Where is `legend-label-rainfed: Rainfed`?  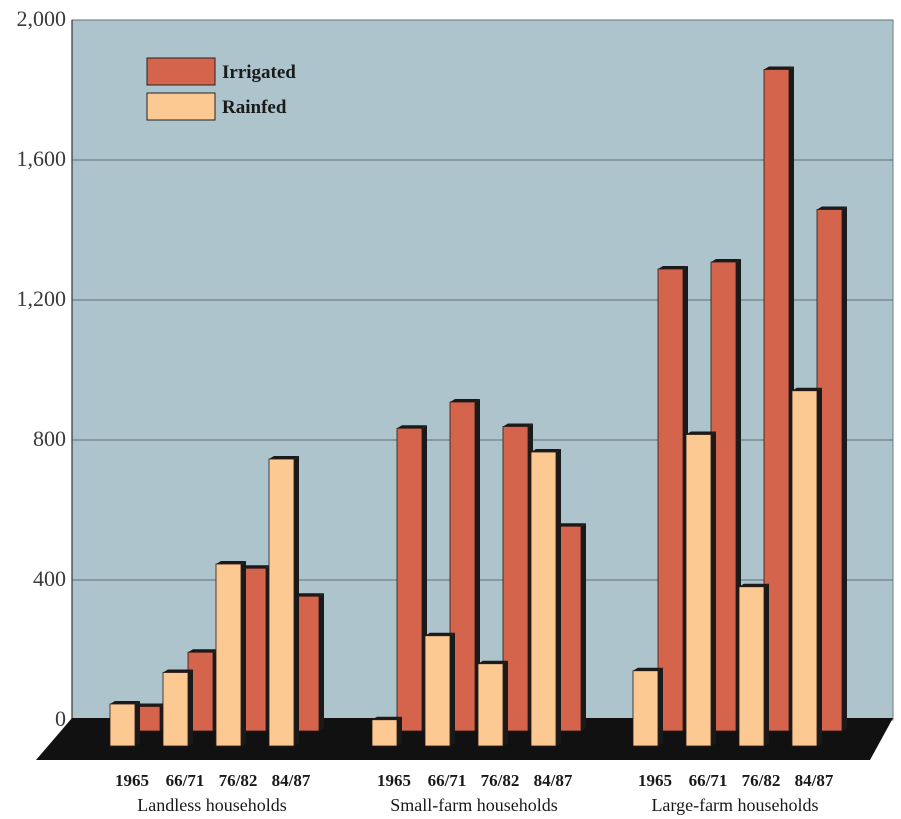 legend-label-rainfed: Rainfed is located at coordinates (254, 107).